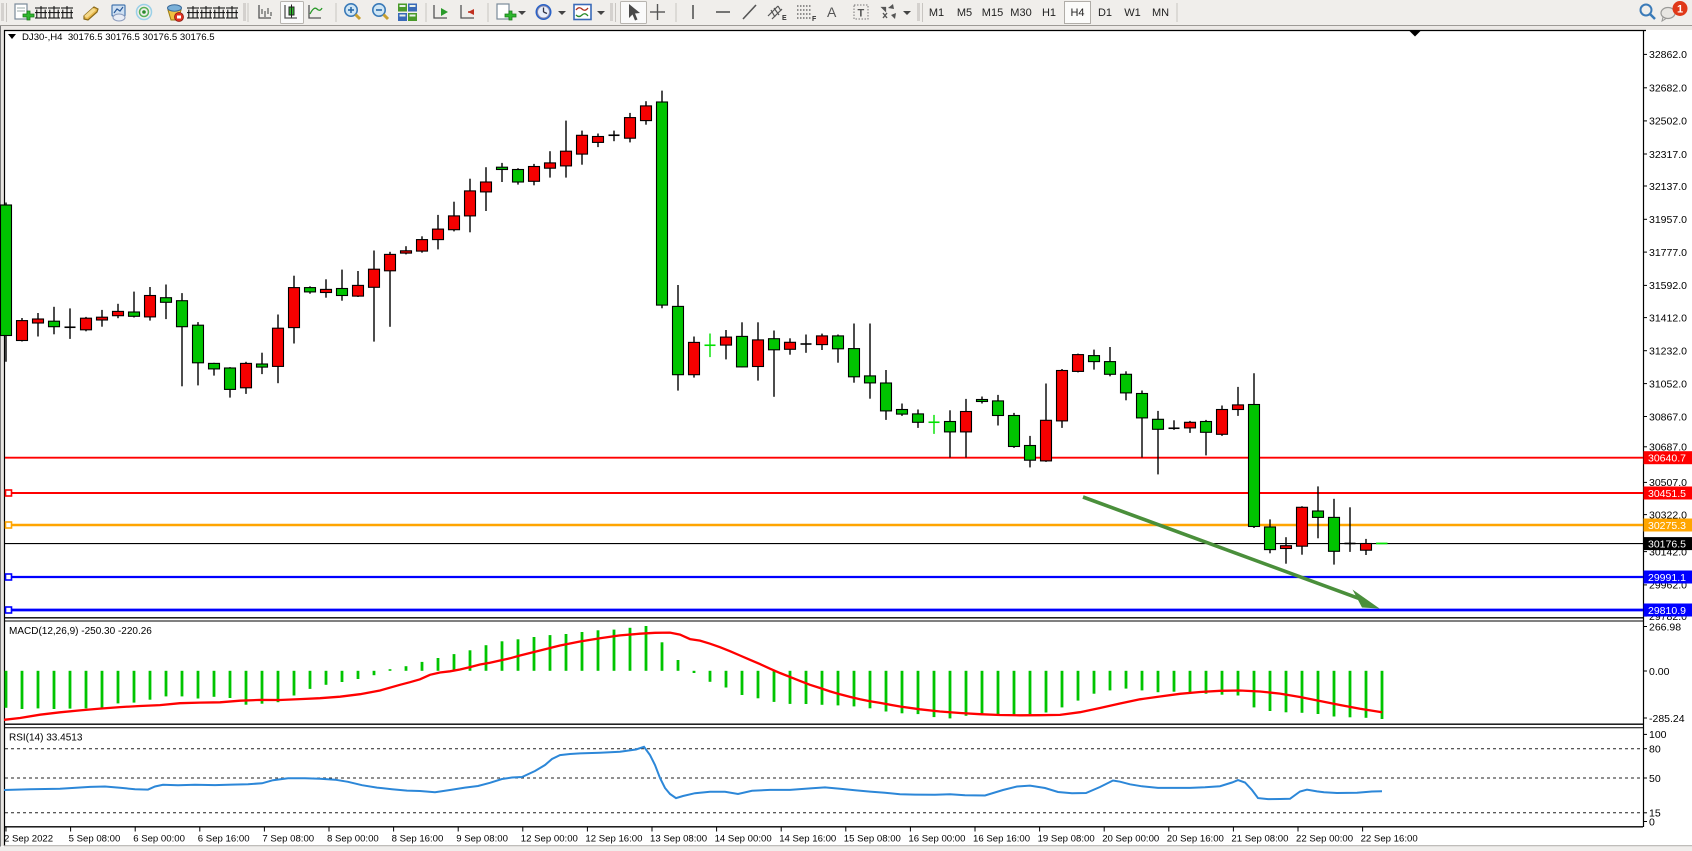 The image size is (1692, 851). What do you see at coordinates (1665, 627) in the screenshot?
I see `svg-text: 266.98` at bounding box center [1665, 627].